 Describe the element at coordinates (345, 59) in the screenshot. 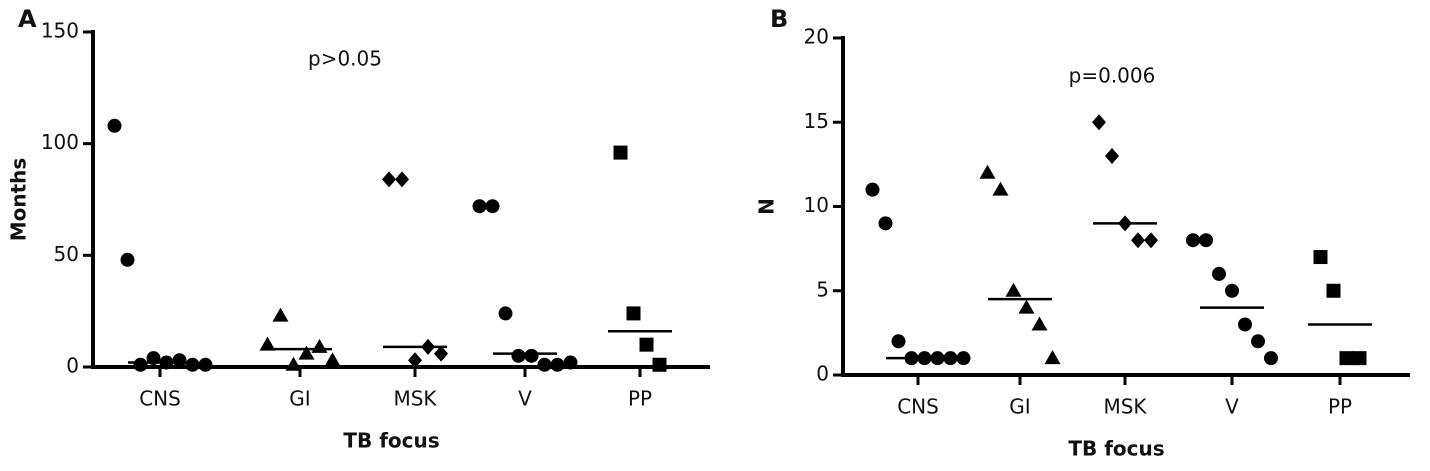

I see `annotation: p>0.05` at that location.